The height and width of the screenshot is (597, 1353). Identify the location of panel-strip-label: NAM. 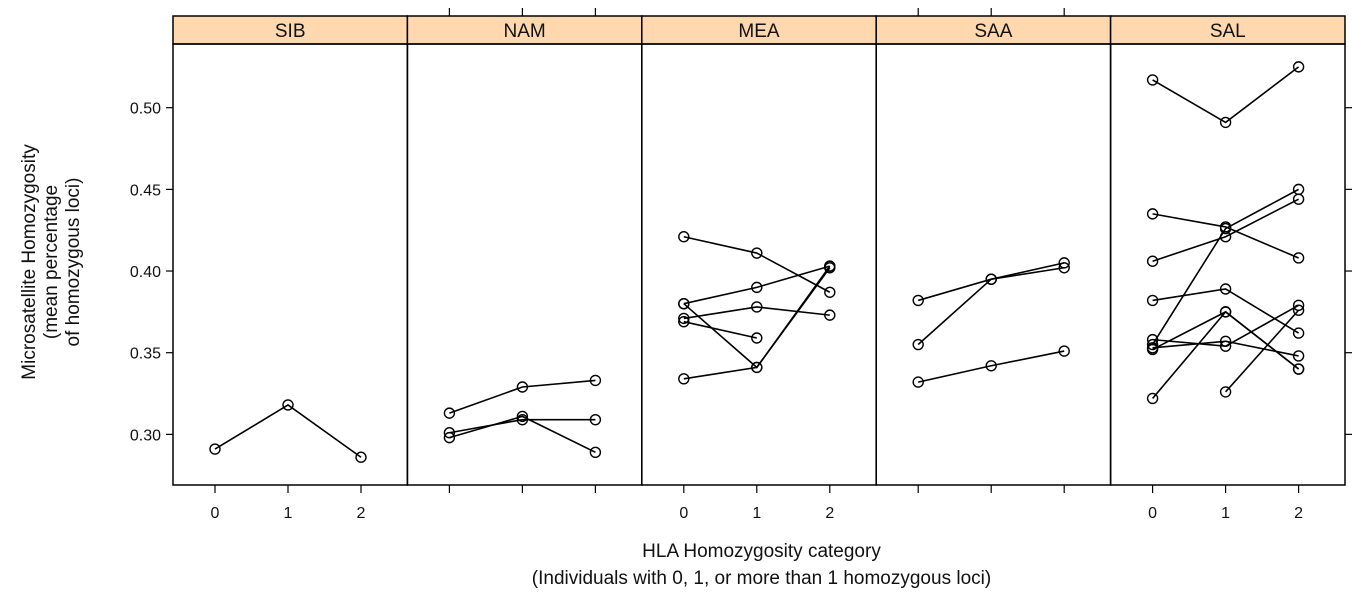
(524, 31).